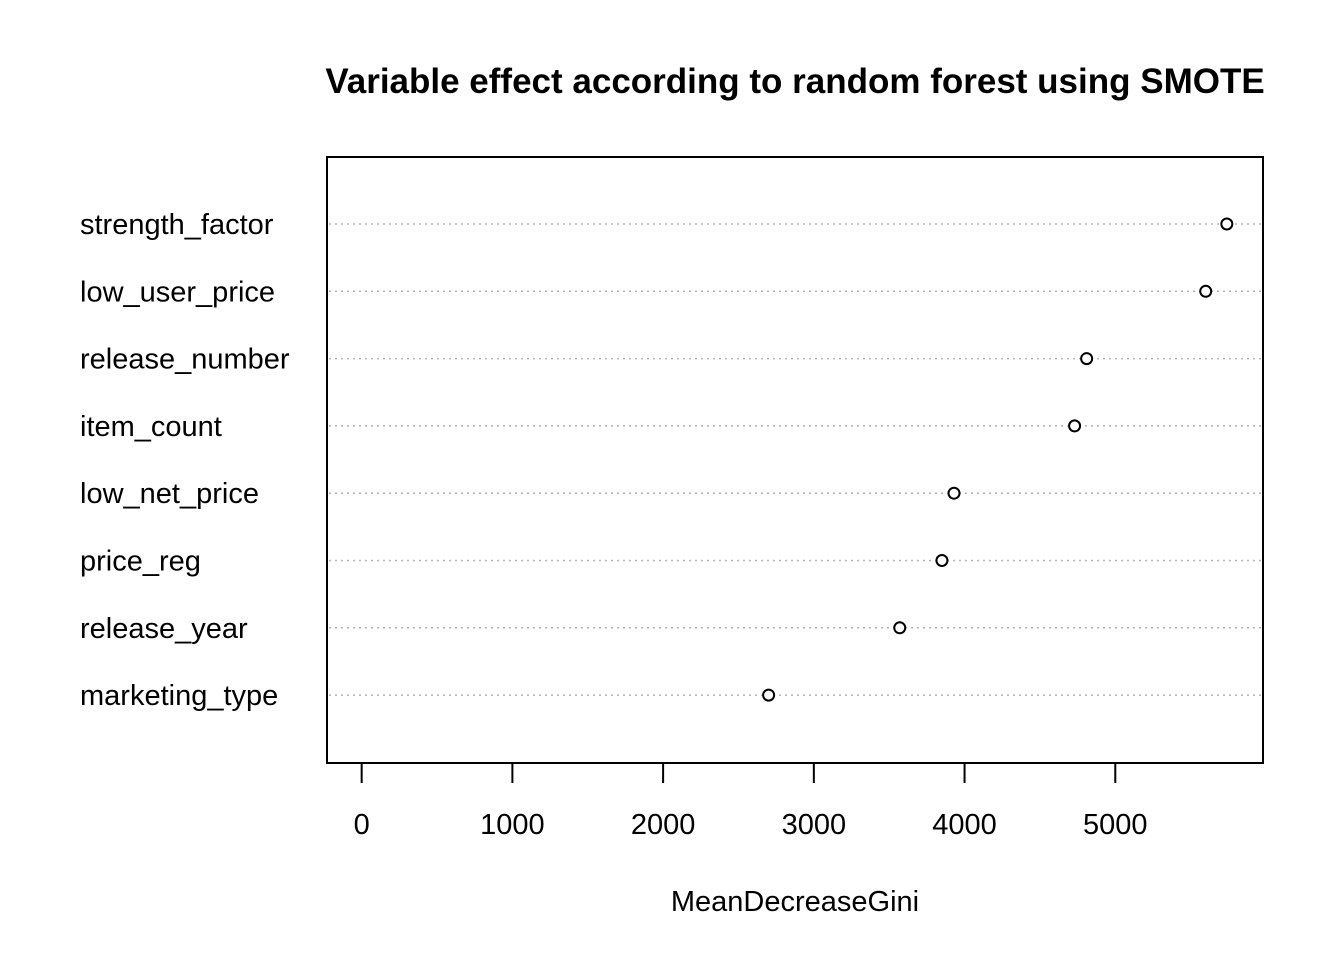  What do you see at coordinates (1115, 825) in the screenshot?
I see `x-tick-label-5000: 5000` at bounding box center [1115, 825].